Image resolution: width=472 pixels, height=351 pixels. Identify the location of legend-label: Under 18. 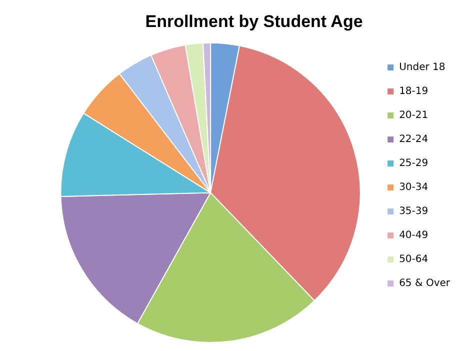
(422, 68).